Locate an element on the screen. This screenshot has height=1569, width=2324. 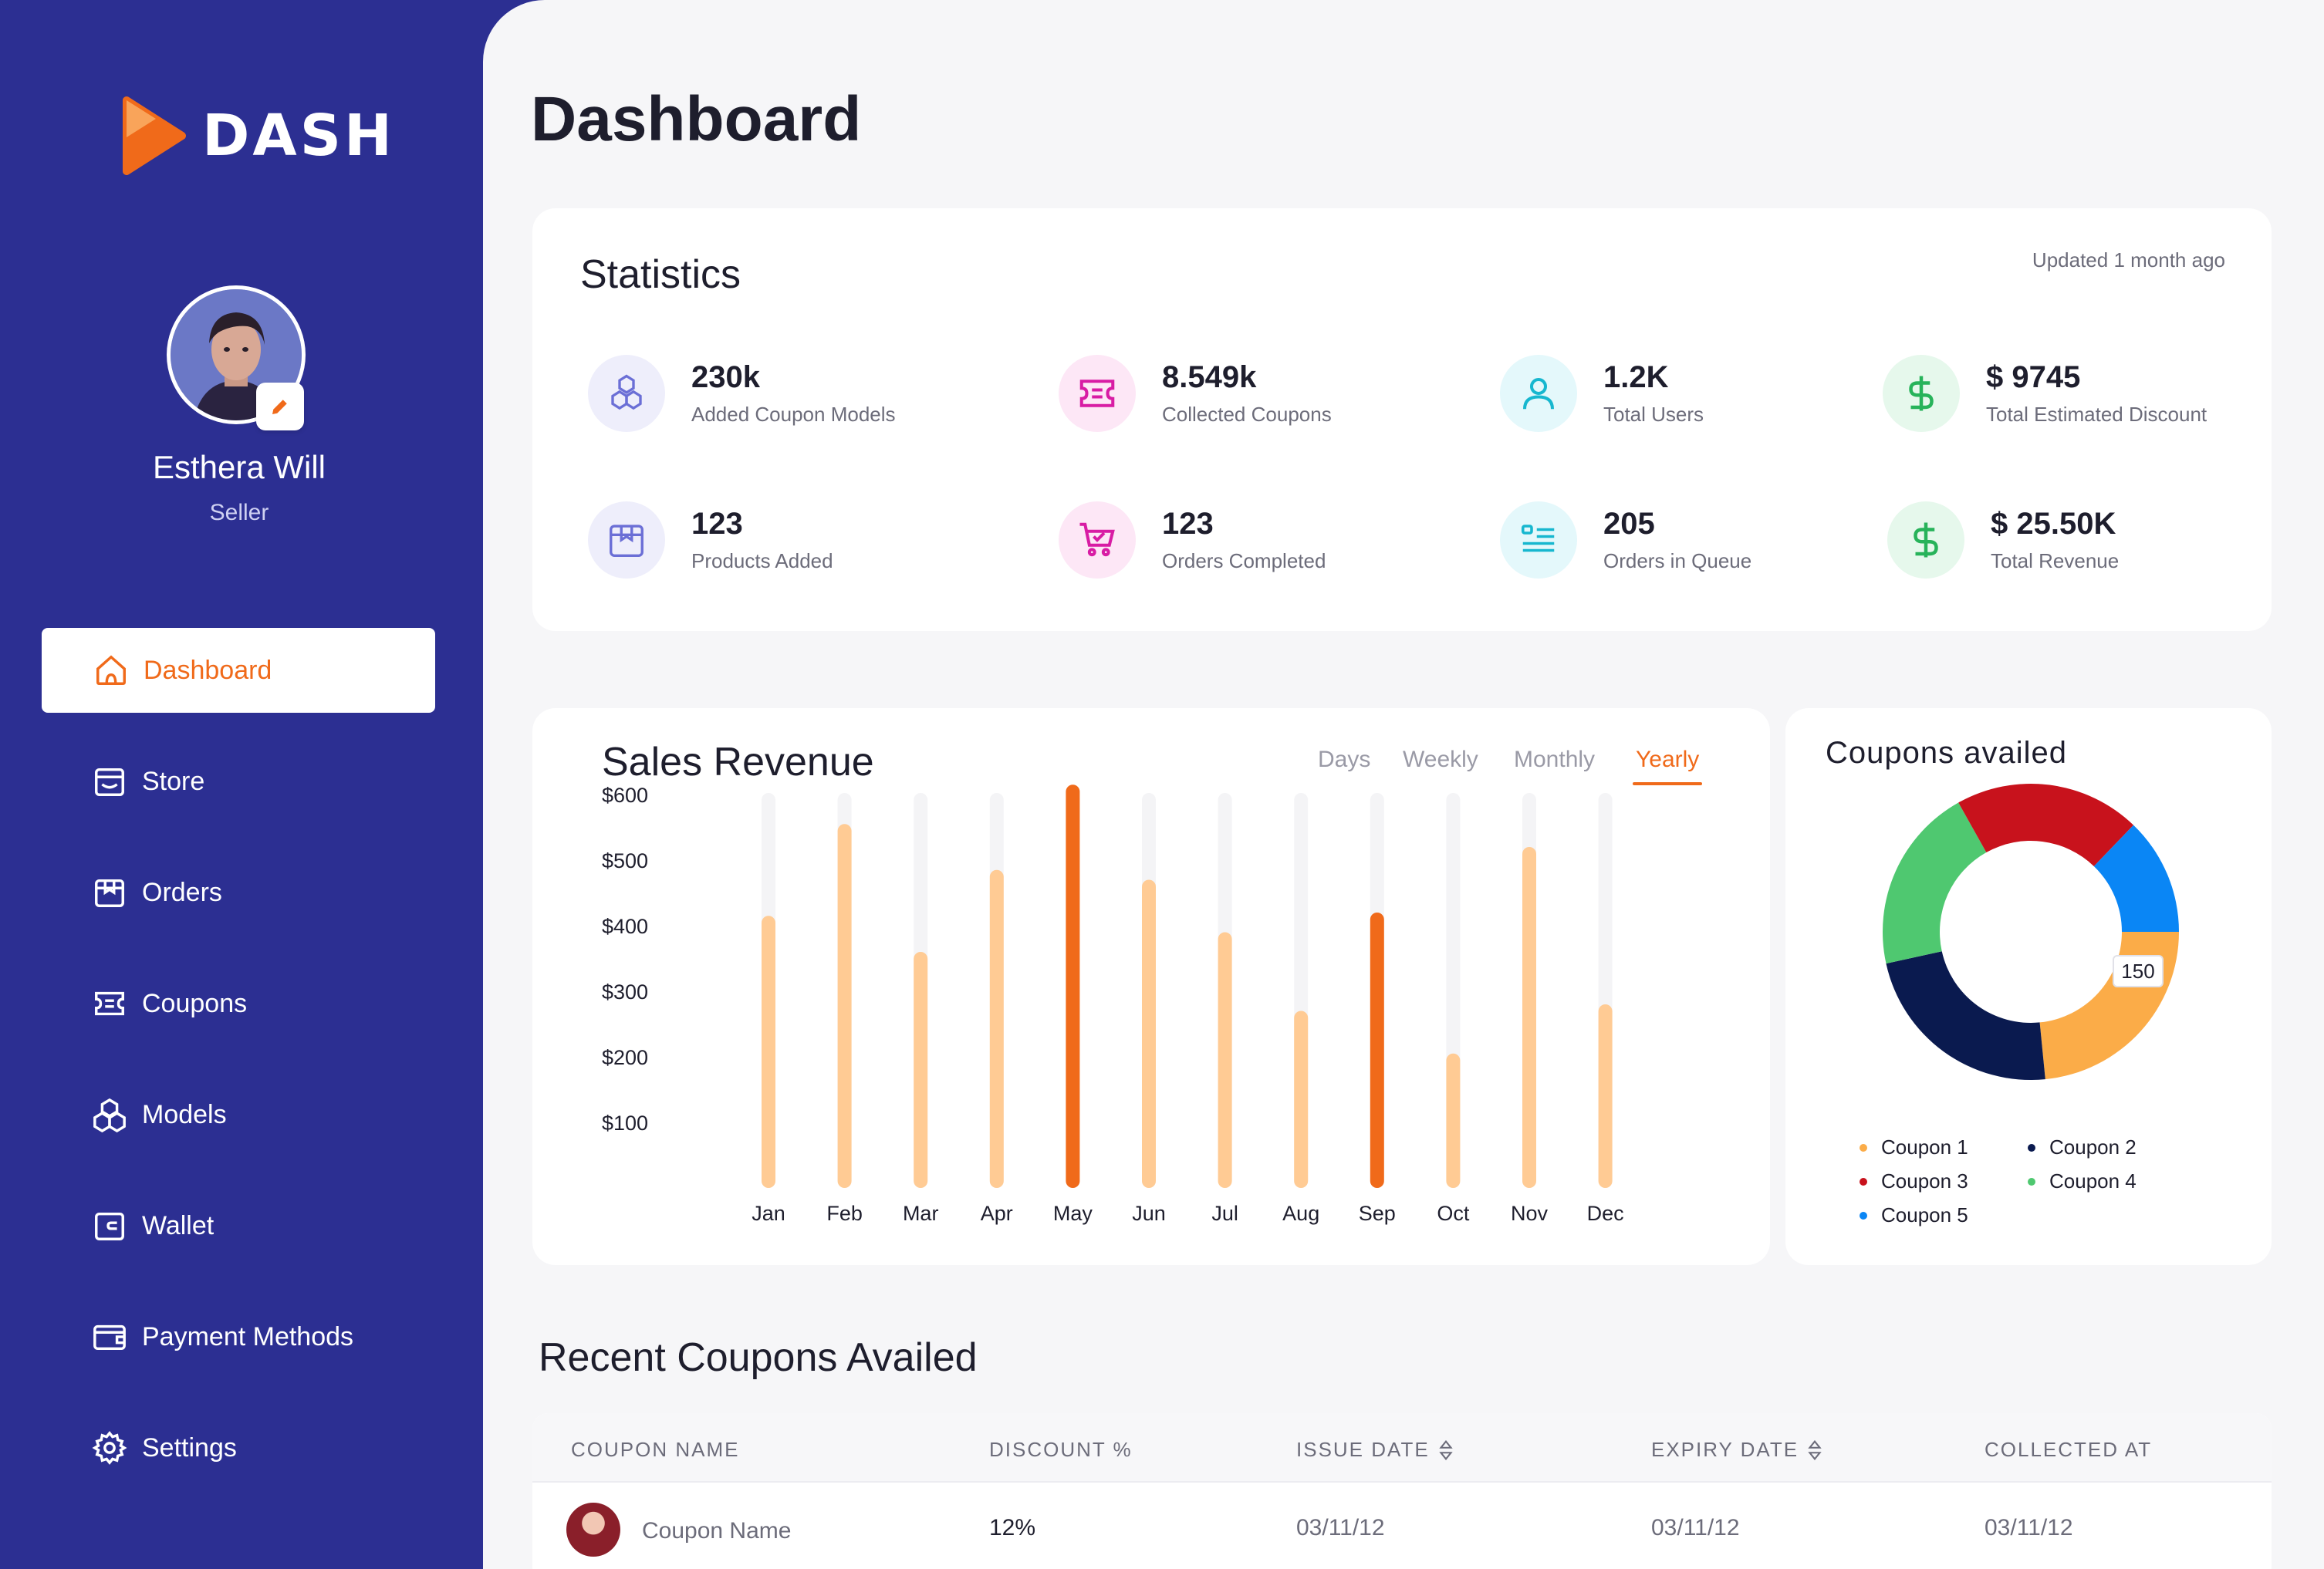
bar-dec is located at coordinates (1605, 1096).